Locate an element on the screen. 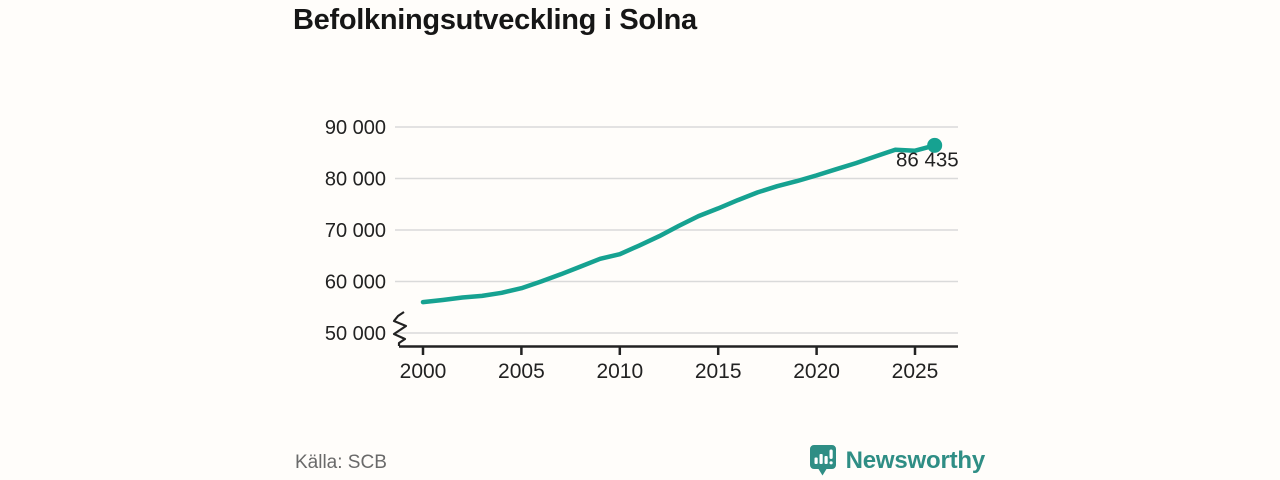 Image resolution: width=1280 pixels, height=480 pixels. y-tick-label: 60 000 is located at coordinates (355, 283).